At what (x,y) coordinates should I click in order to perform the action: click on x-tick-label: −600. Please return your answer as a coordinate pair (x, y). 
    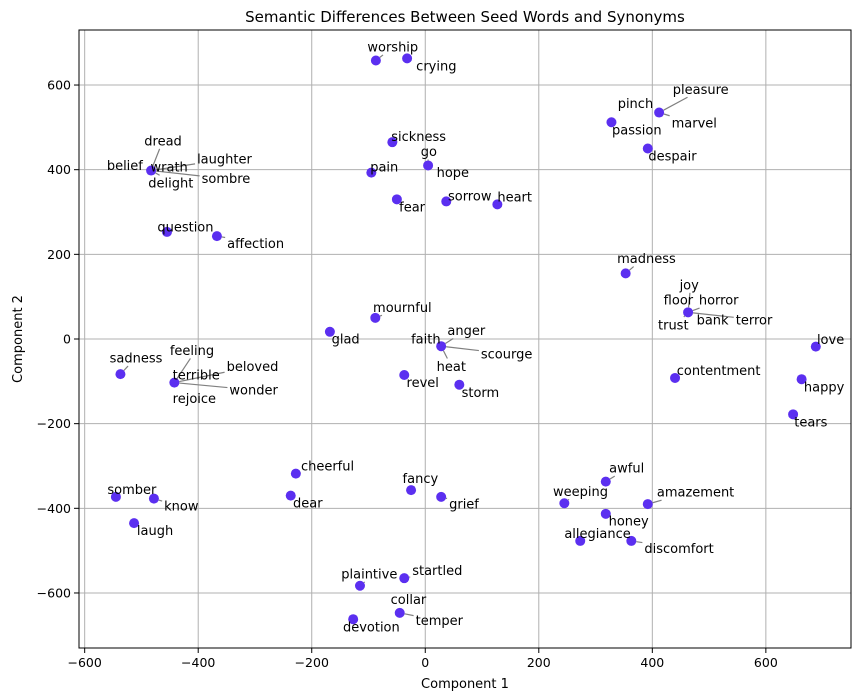
    Looking at the image, I should click on (85, 662).